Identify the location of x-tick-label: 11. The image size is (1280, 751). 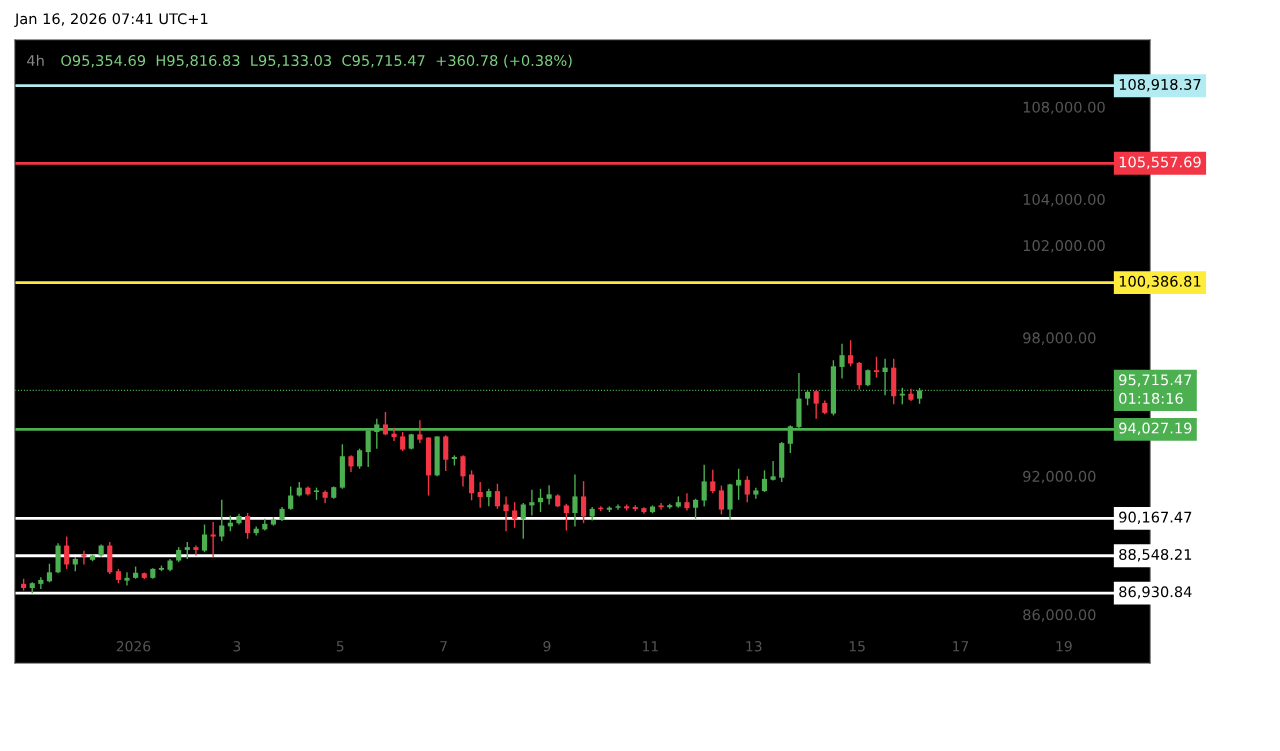
(650, 646).